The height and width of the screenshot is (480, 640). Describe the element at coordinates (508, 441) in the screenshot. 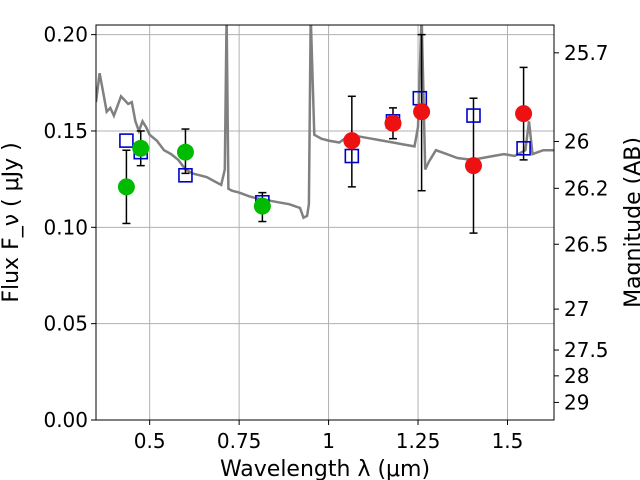

I see `x-tick-label: 1.5` at that location.